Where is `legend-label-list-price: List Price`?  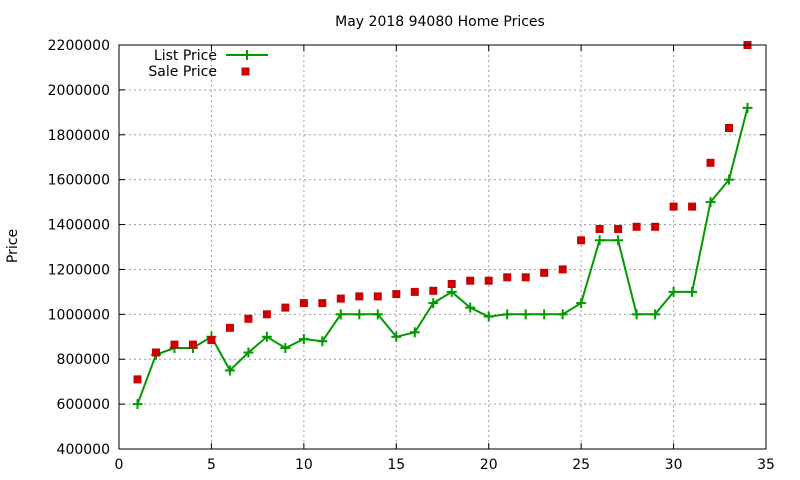
legend-label-list-price: List Price is located at coordinates (185, 56).